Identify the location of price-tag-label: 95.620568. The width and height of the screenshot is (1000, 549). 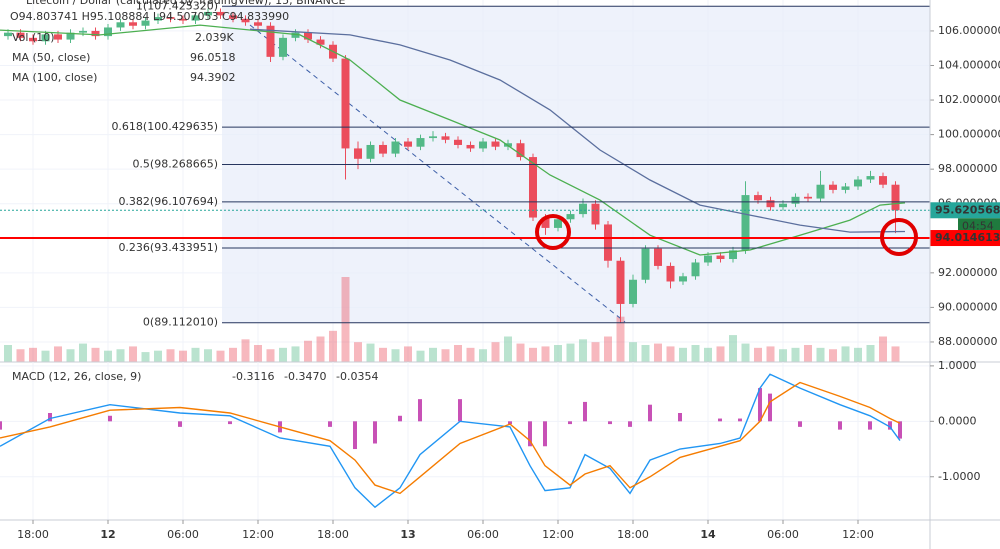
(967, 209).